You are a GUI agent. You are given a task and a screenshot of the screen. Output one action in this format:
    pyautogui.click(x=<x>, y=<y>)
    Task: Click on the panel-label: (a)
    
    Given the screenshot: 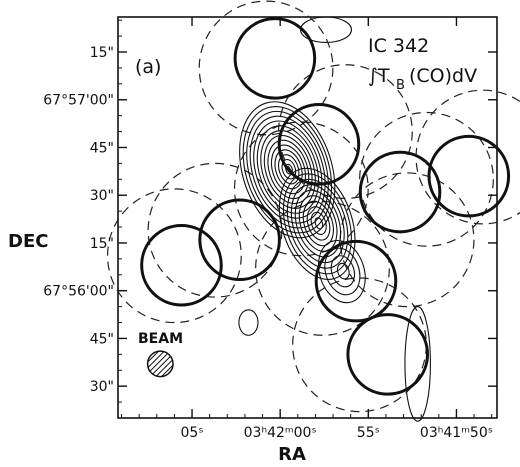 What is the action you would take?
    pyautogui.click(x=148, y=67)
    